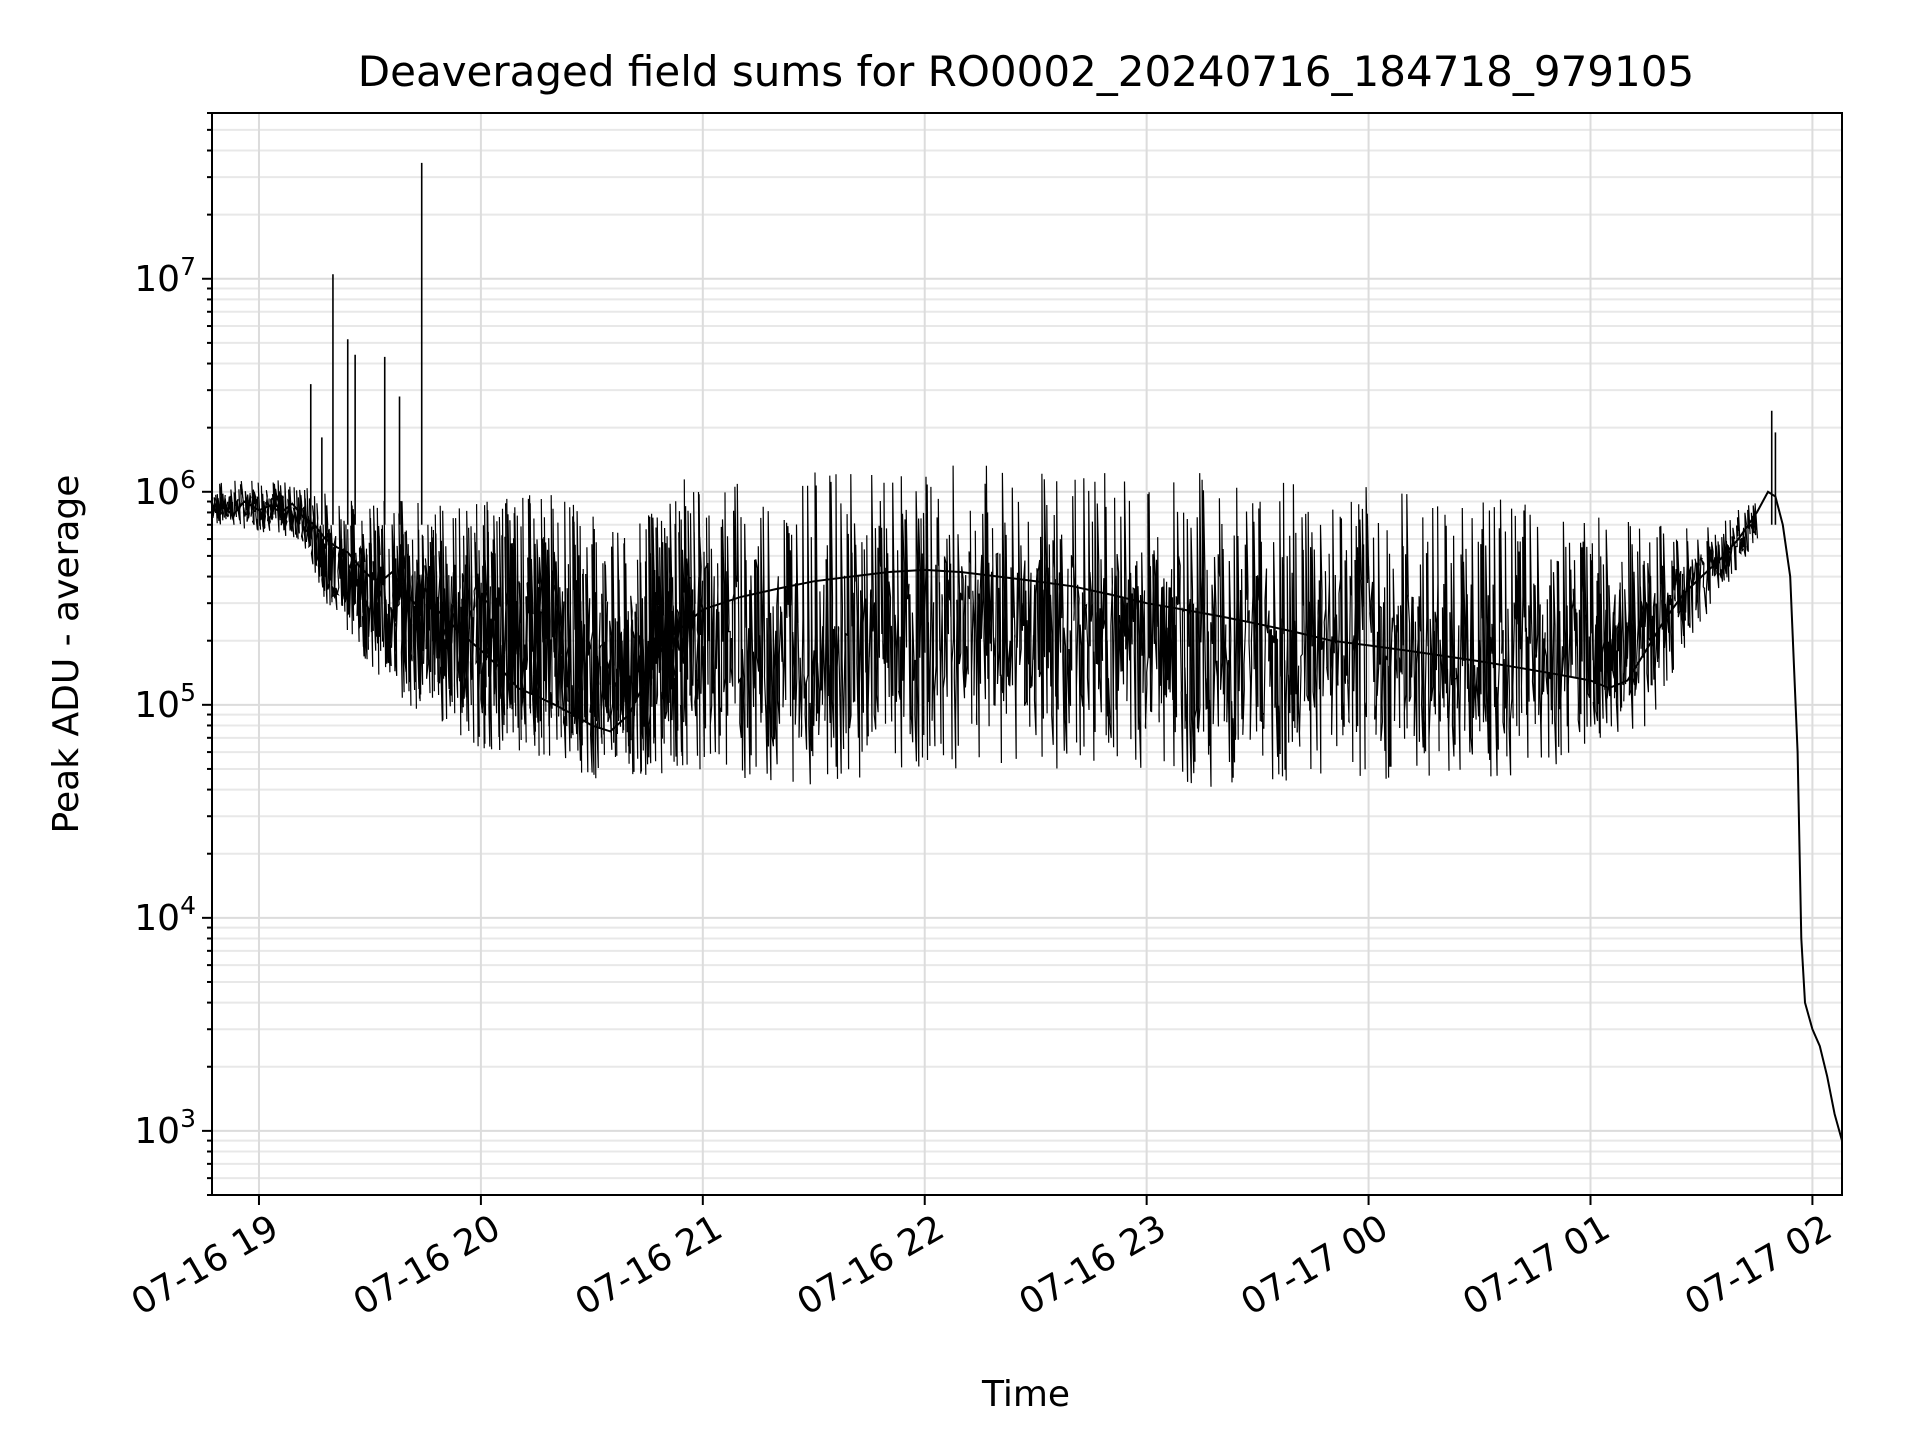  Describe the element at coordinates (1025, 1394) in the screenshot. I see `x-axis-label: Time` at that location.